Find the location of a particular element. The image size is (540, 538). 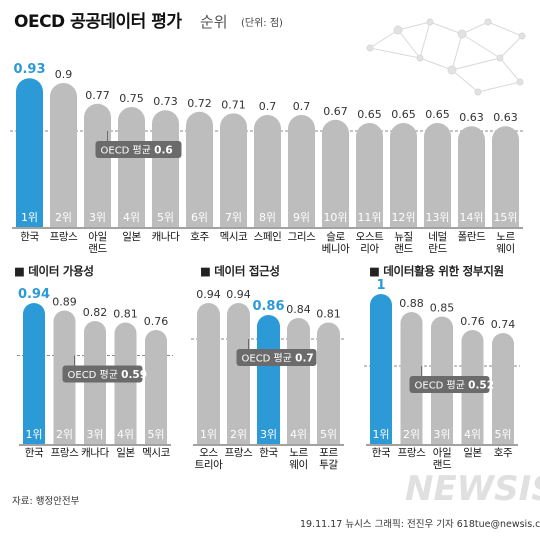

value-label: 0.73 is located at coordinates (165, 101).